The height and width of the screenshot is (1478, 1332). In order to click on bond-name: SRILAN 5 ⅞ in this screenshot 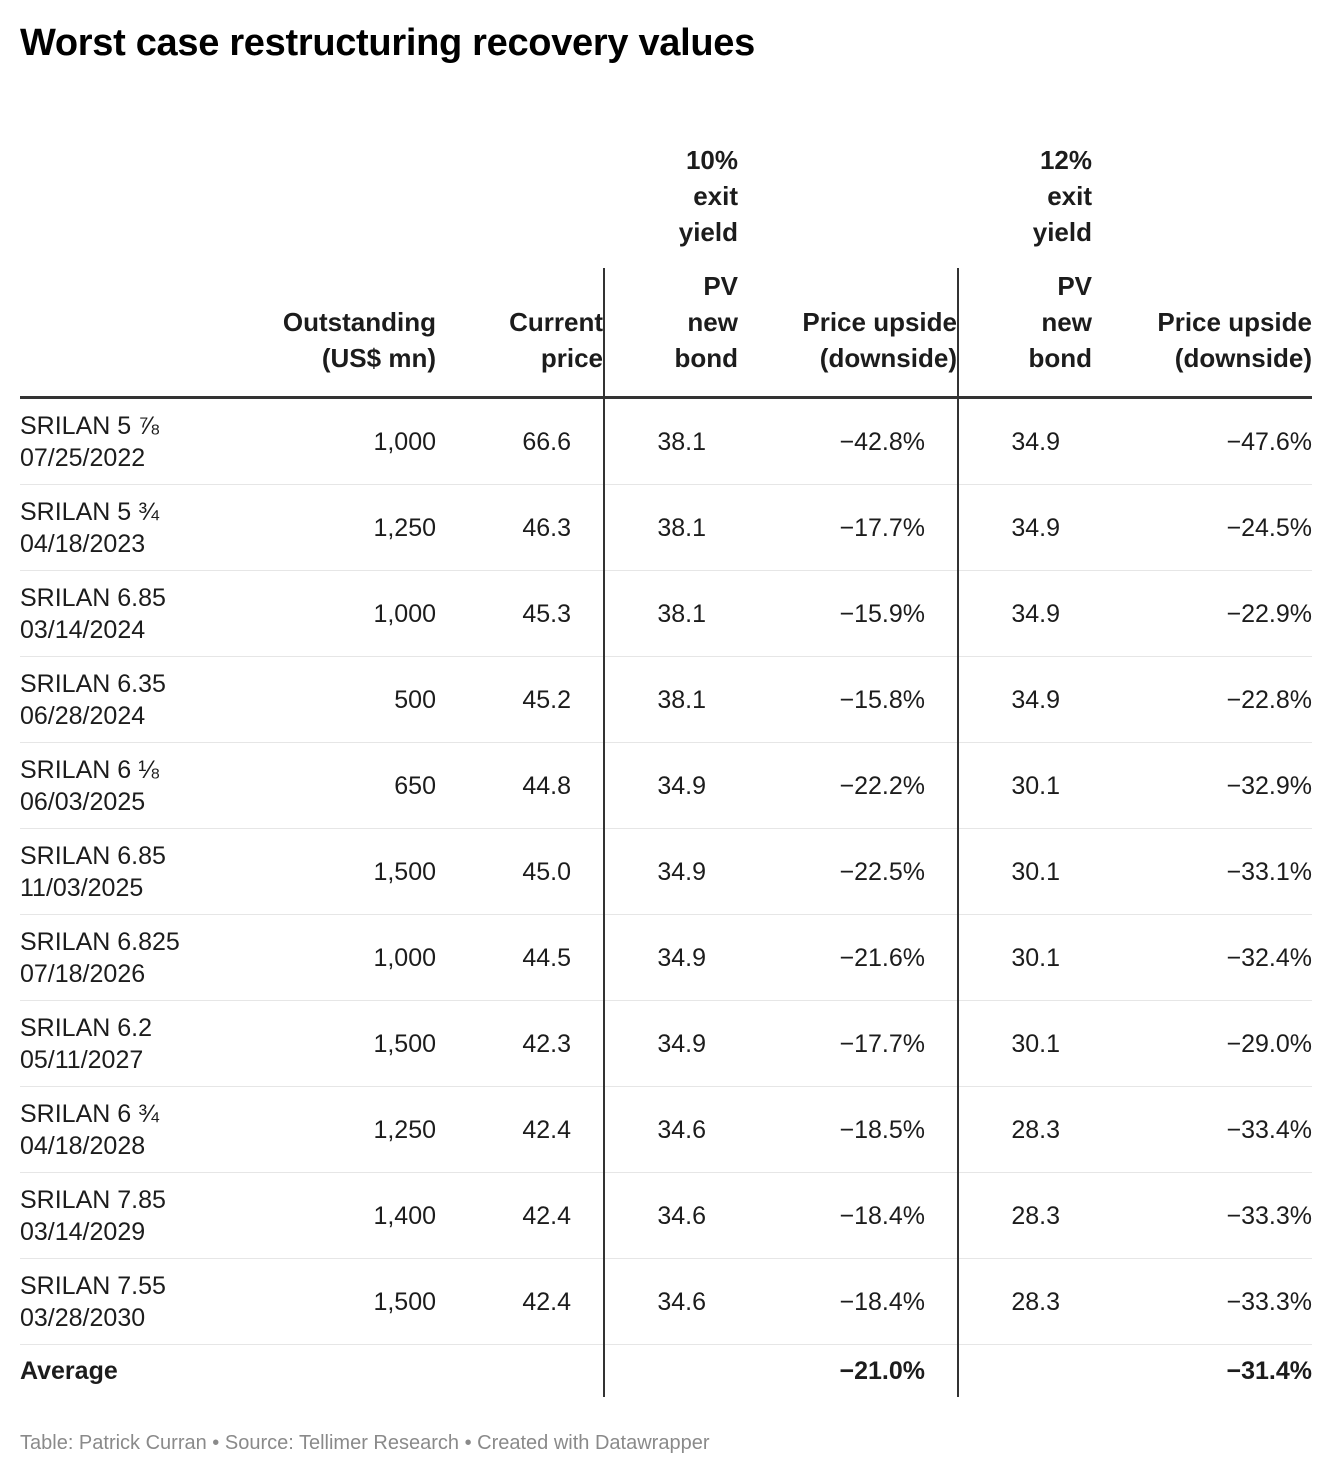, I will do `click(89, 425)`.